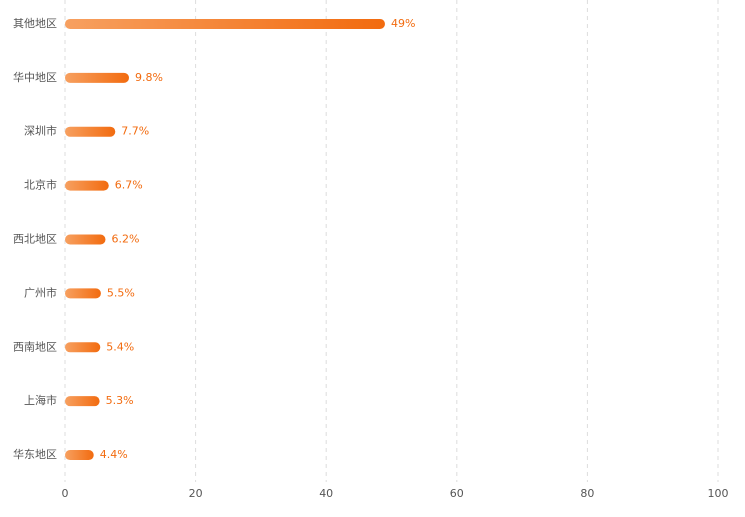 This screenshot has width=745, height=517. I want to click on x-tick-label: 60, so click(457, 493).